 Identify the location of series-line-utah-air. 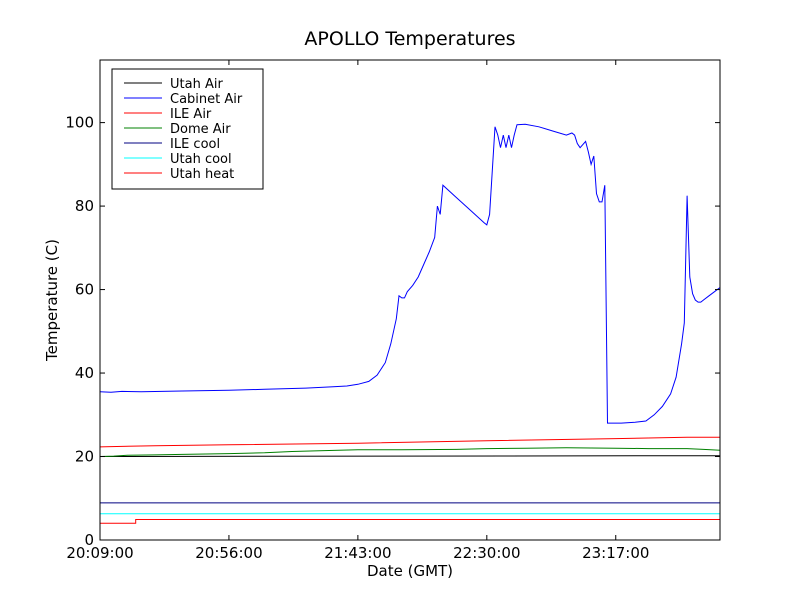
(410, 456).